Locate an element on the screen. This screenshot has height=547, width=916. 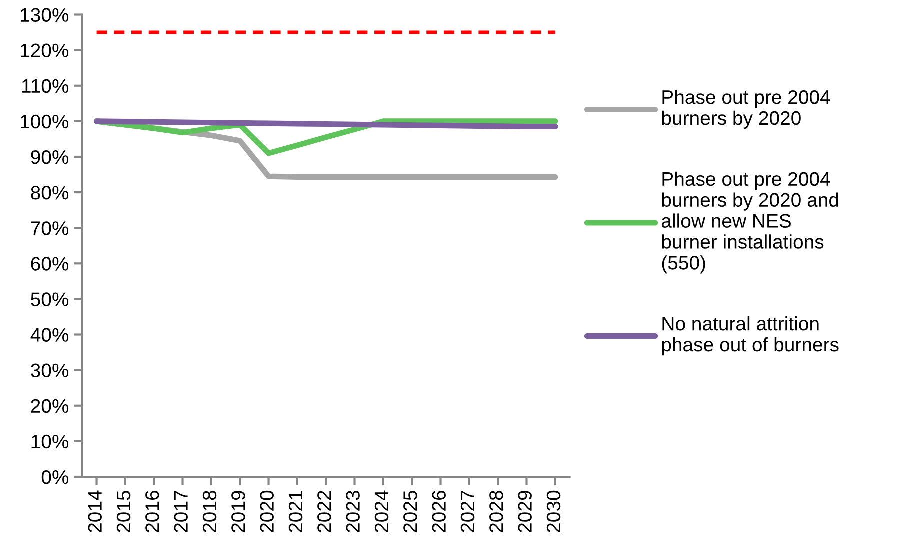
x-tick-label: 2018 is located at coordinates (209, 511).